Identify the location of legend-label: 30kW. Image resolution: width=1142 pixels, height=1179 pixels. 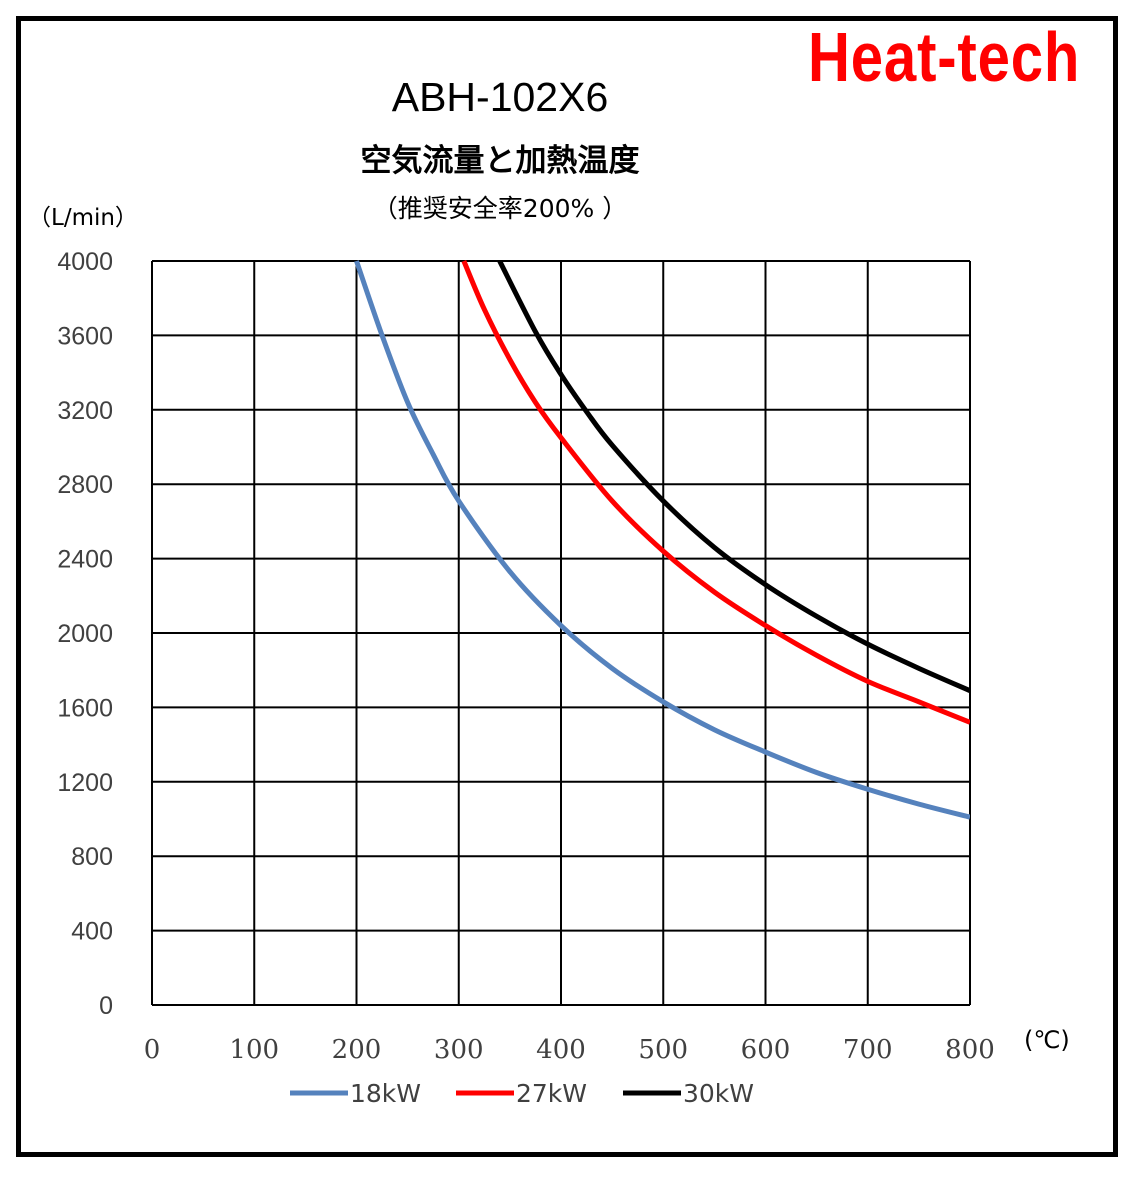
(718, 1093).